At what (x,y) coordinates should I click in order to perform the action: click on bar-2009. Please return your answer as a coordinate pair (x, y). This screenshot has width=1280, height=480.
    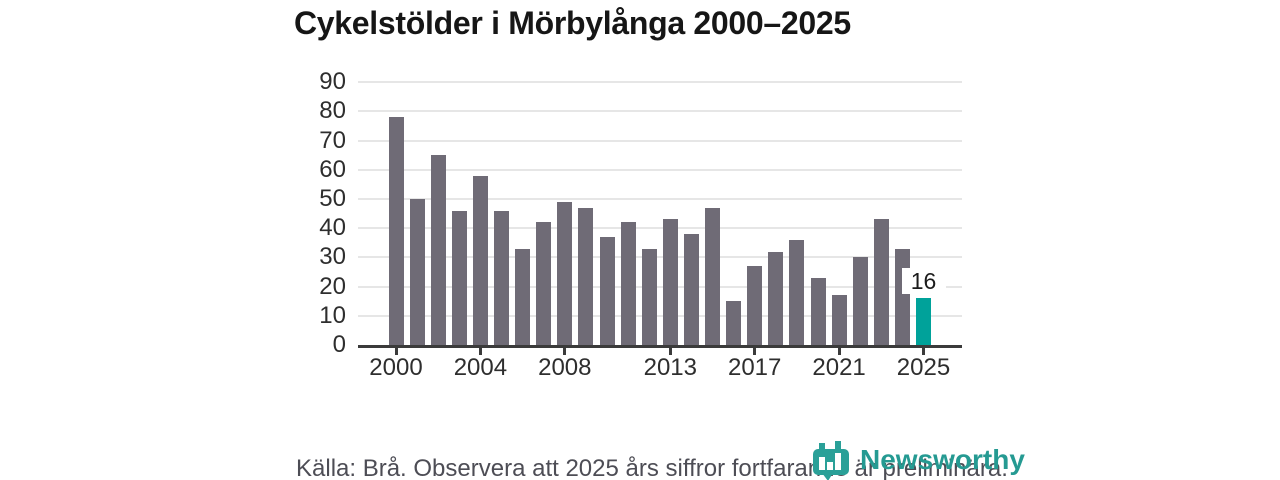
    Looking at the image, I should click on (586, 276).